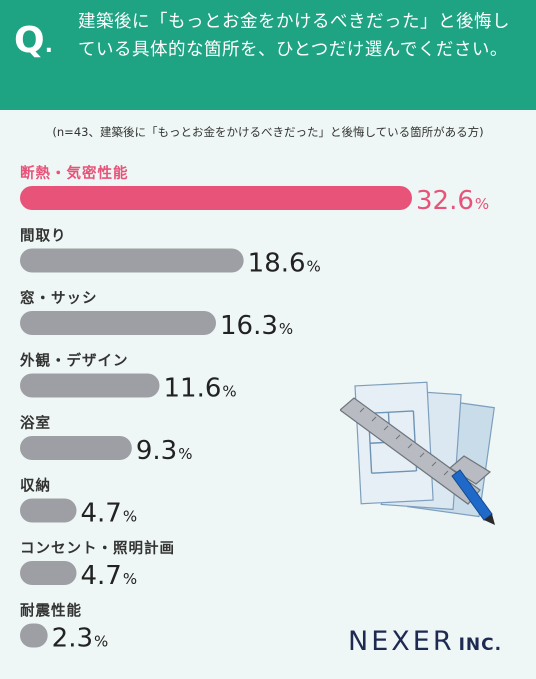 The image size is (536, 679). I want to click on value-label: 2.3%, so click(80, 639).